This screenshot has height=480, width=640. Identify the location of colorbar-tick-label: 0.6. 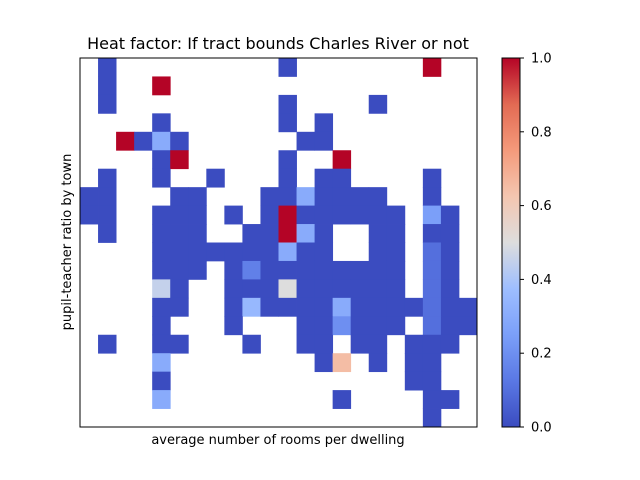
(541, 206).